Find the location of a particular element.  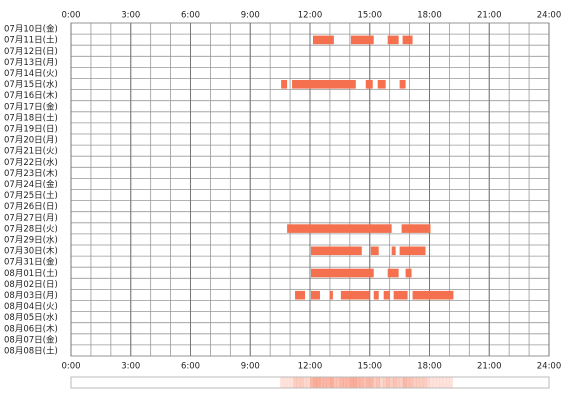

x-tick-label-top: 6:00 is located at coordinates (190, 16).